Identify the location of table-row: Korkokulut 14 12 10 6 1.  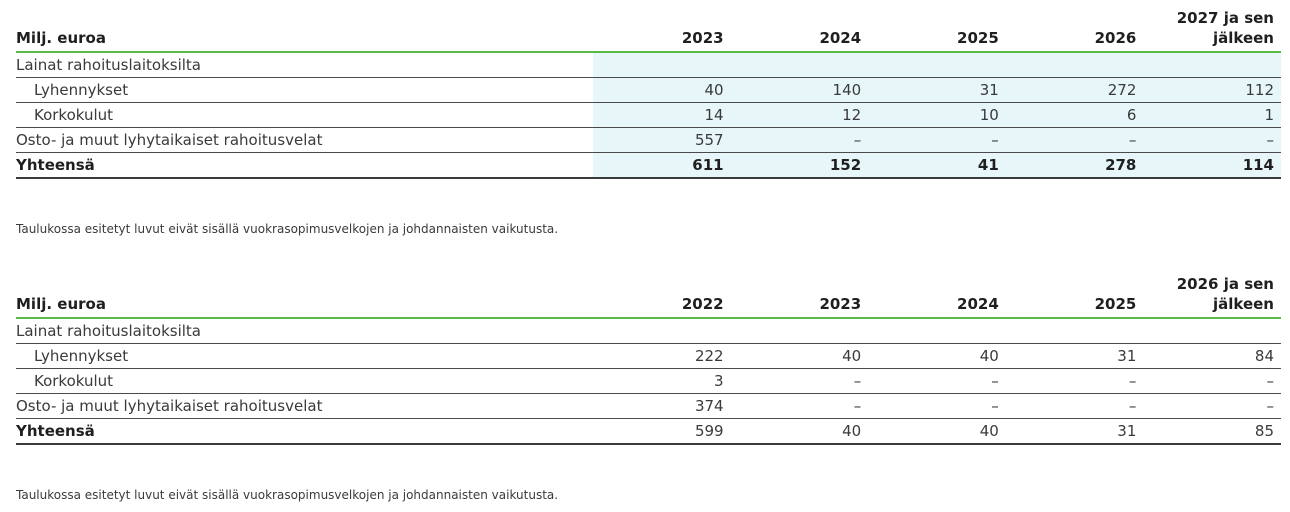
(648, 115).